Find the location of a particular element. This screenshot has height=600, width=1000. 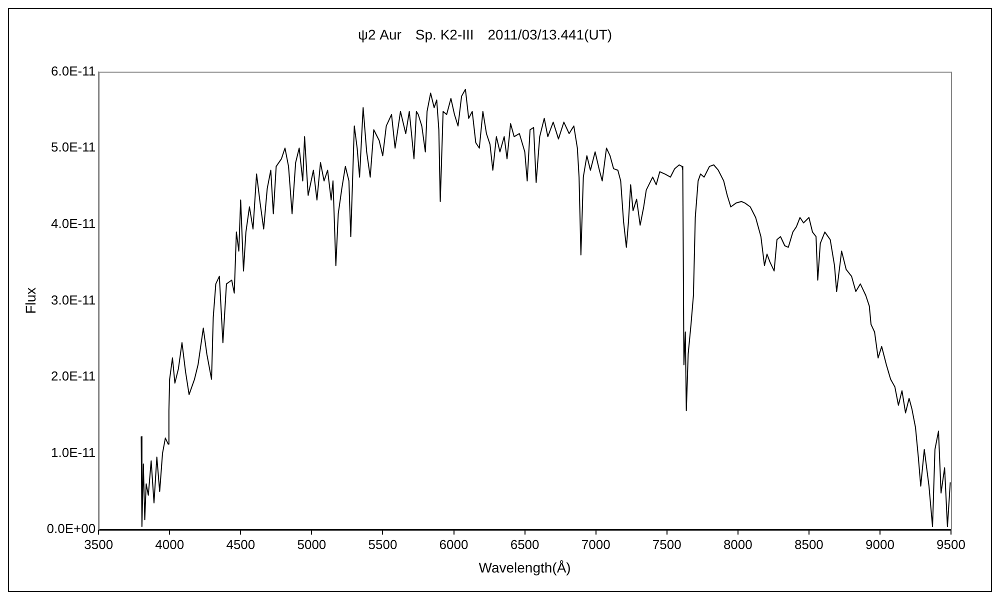

x-axis-title: Wavelength(Å) is located at coordinates (524, 567).